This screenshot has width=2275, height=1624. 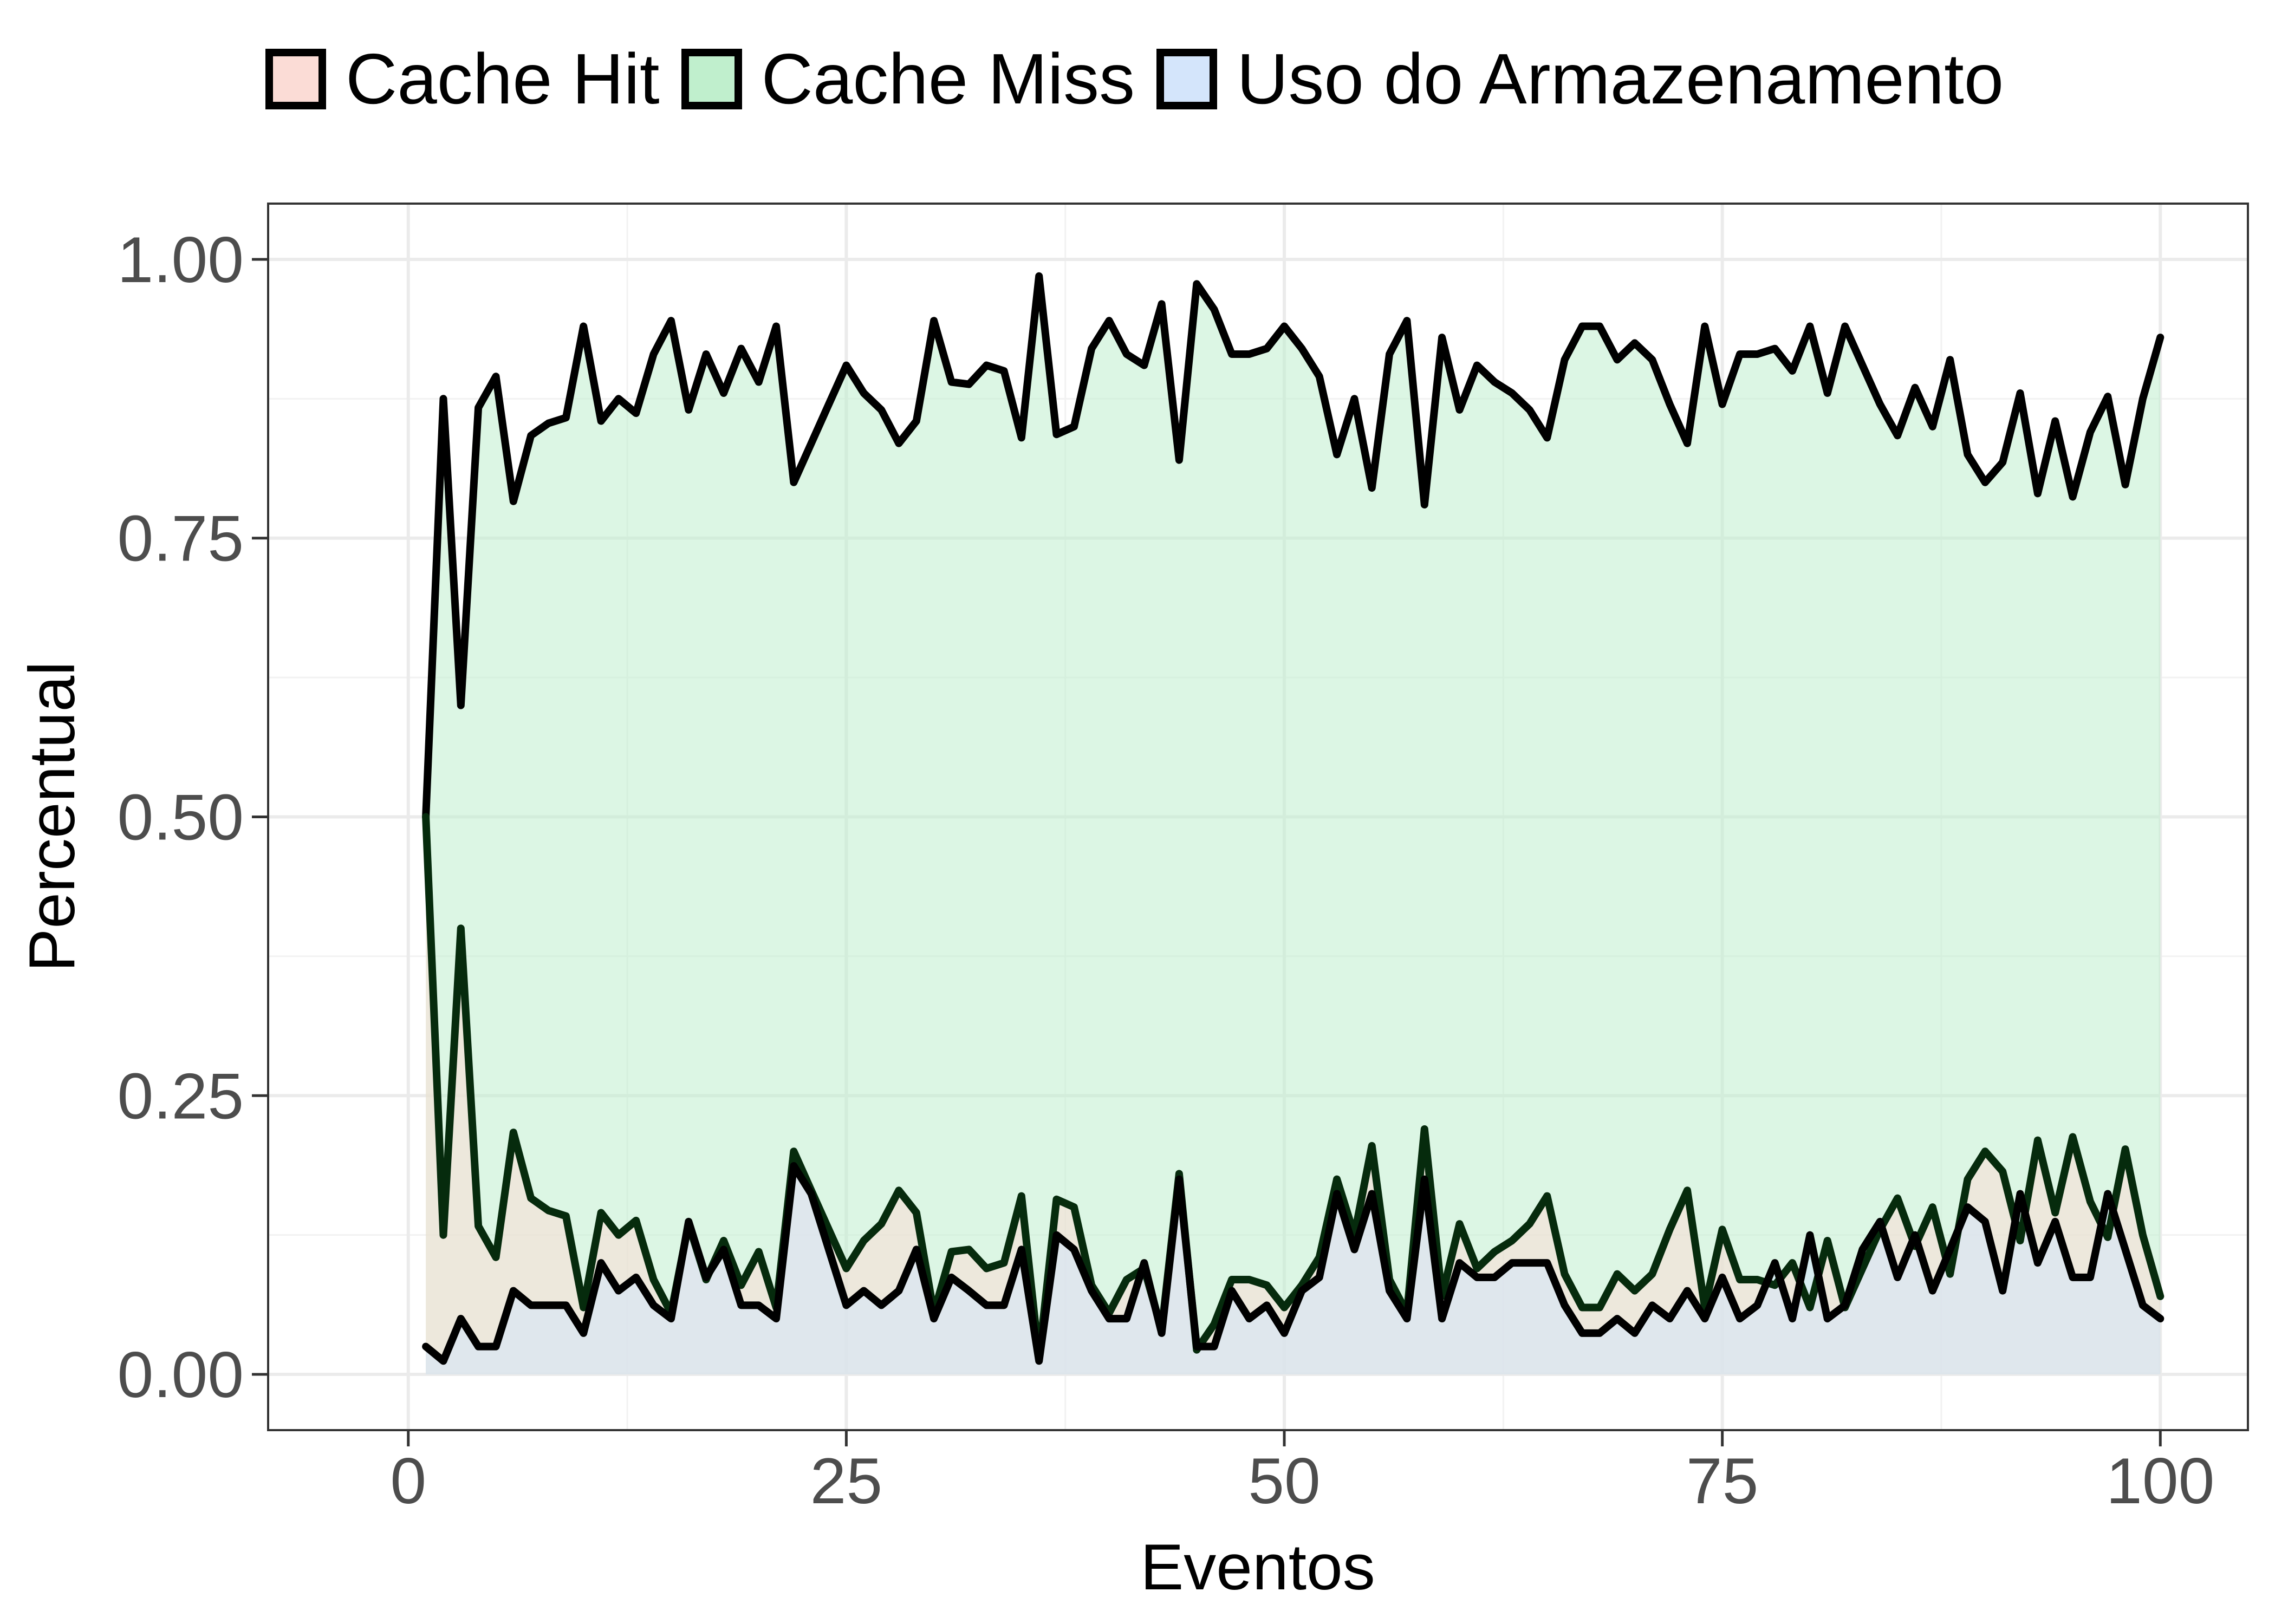 I want to click on x-axis-label: Eventos, so click(x=1257, y=1567).